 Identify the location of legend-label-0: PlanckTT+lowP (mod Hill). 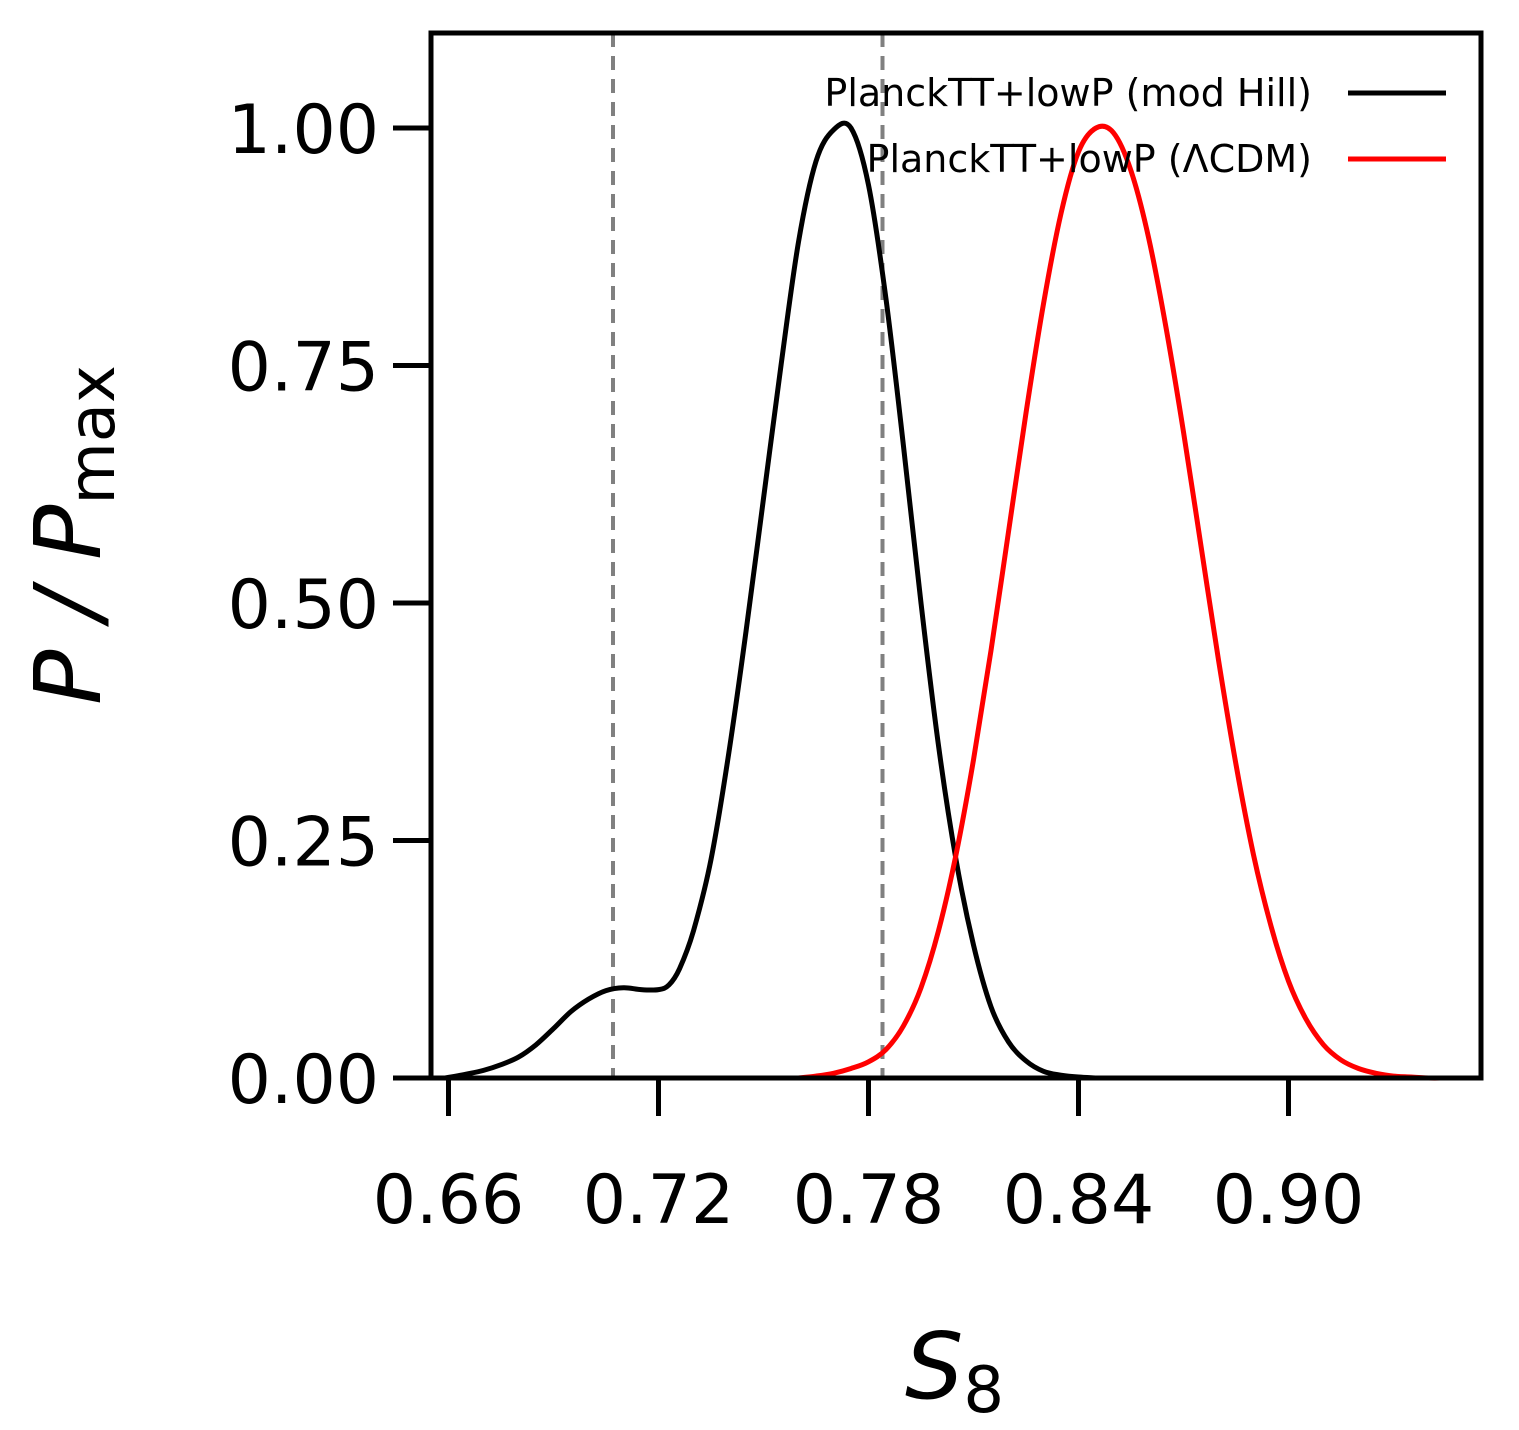
(1068, 93).